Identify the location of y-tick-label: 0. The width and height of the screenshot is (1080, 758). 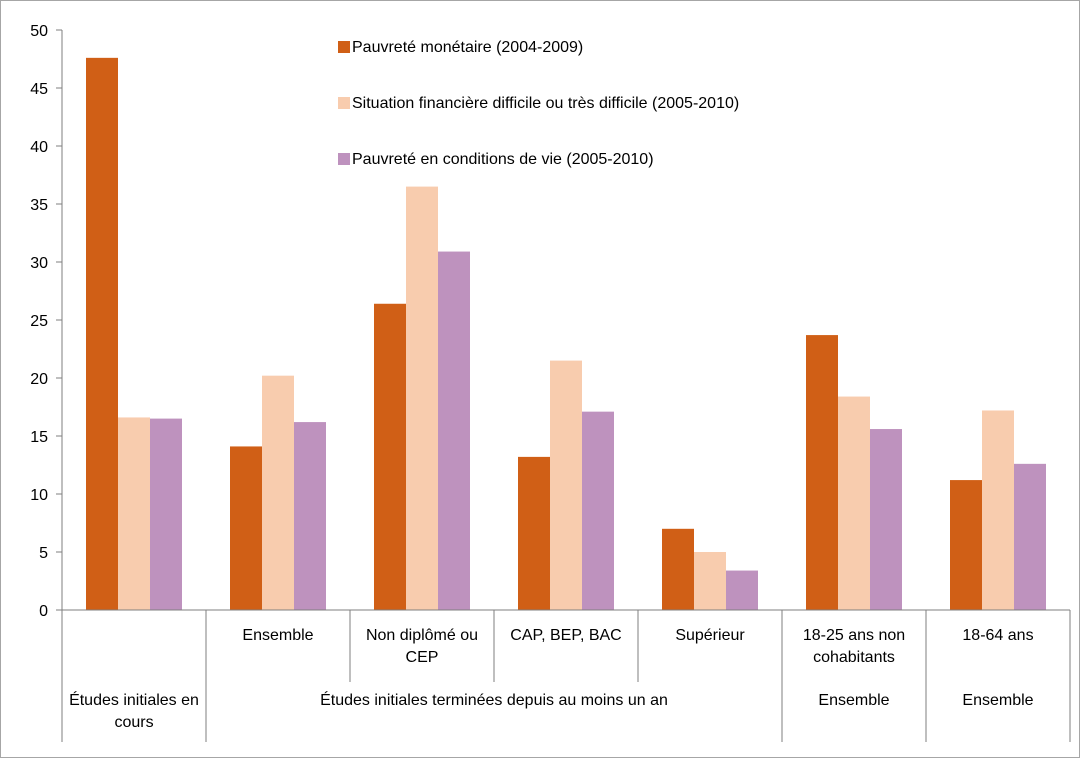
(43, 611).